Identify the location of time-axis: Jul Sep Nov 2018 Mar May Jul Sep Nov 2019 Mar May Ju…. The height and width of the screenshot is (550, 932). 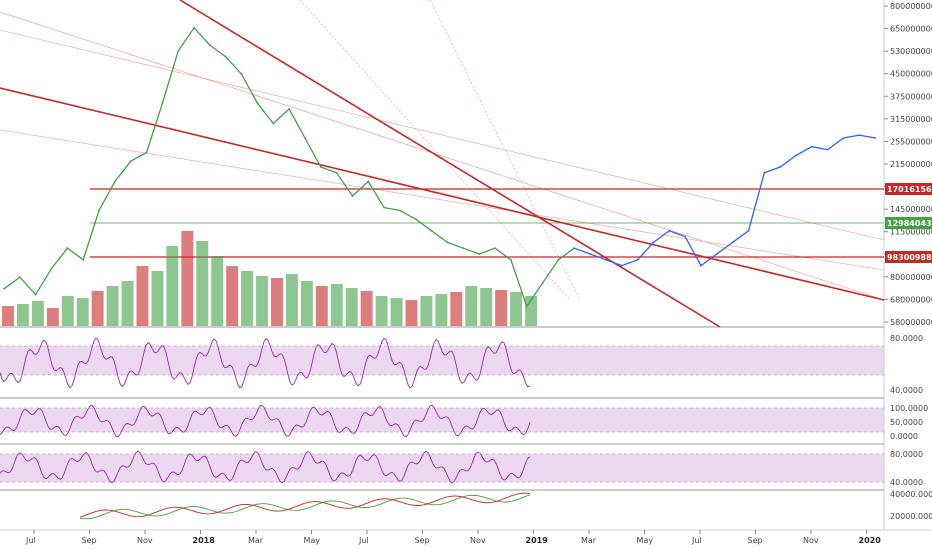
(453, 537).